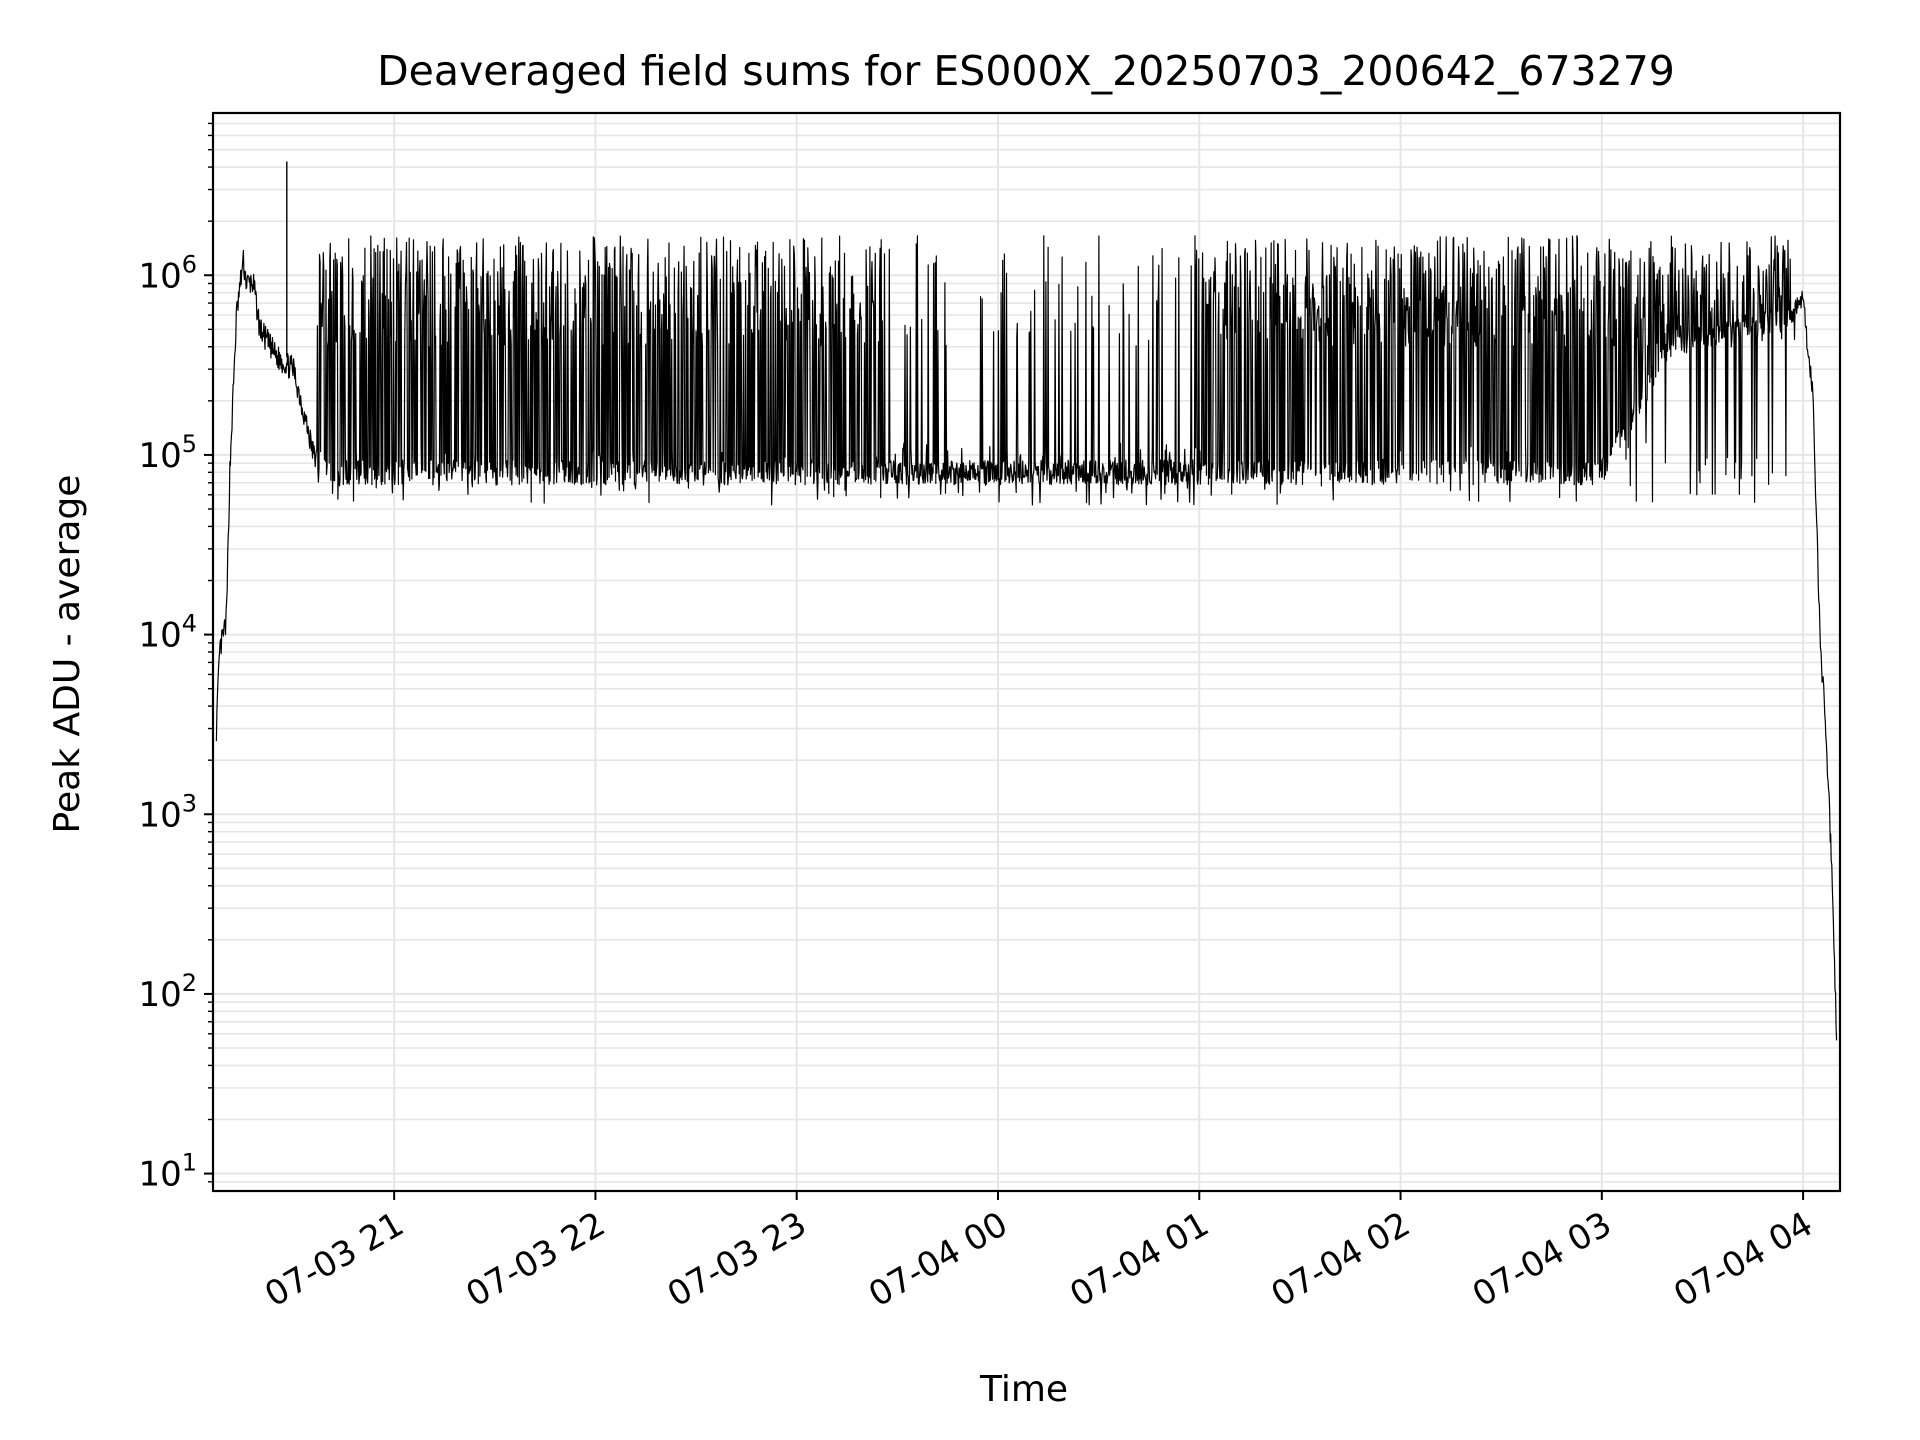 This screenshot has width=1920, height=1440. Describe the element at coordinates (737, 1259) in the screenshot. I see `x-tick-label: 07-03 23` at that location.